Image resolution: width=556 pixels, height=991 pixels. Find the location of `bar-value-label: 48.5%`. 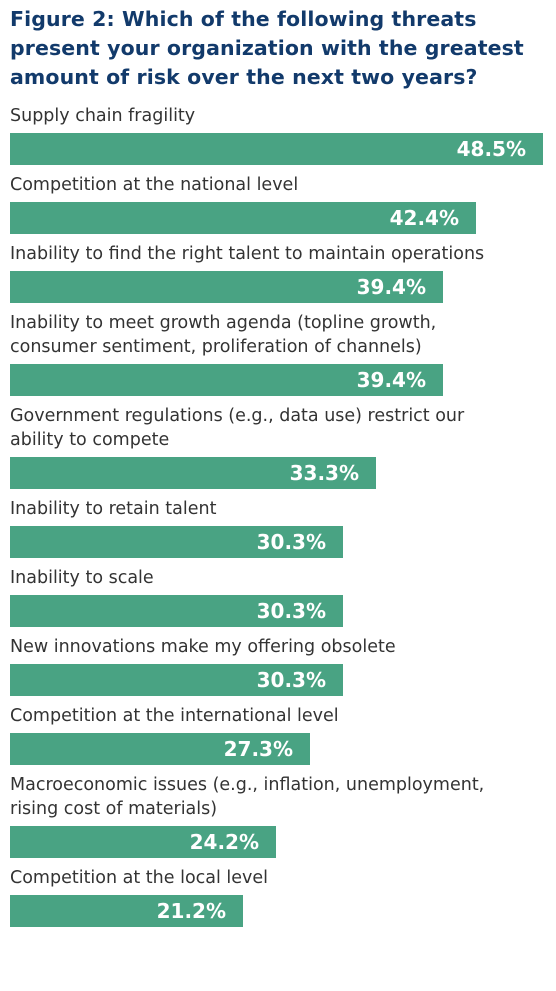

bar-value-label: 48.5% is located at coordinates (491, 149).